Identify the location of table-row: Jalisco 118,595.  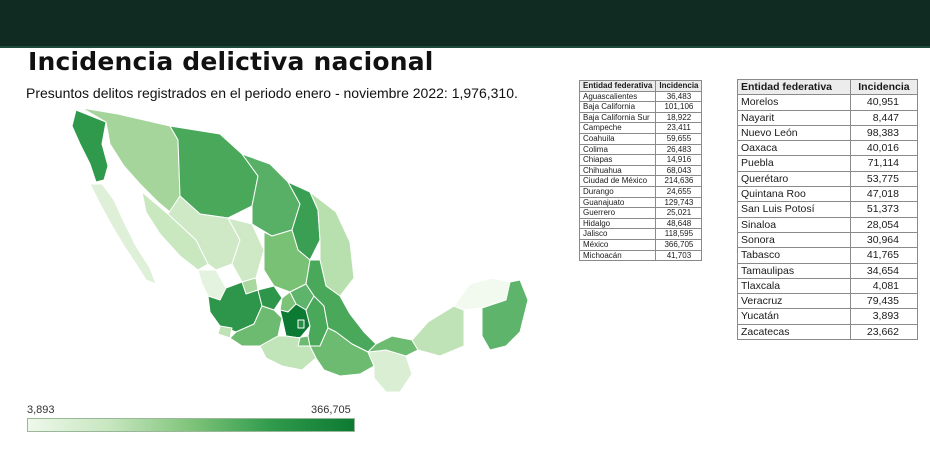
(640, 234).